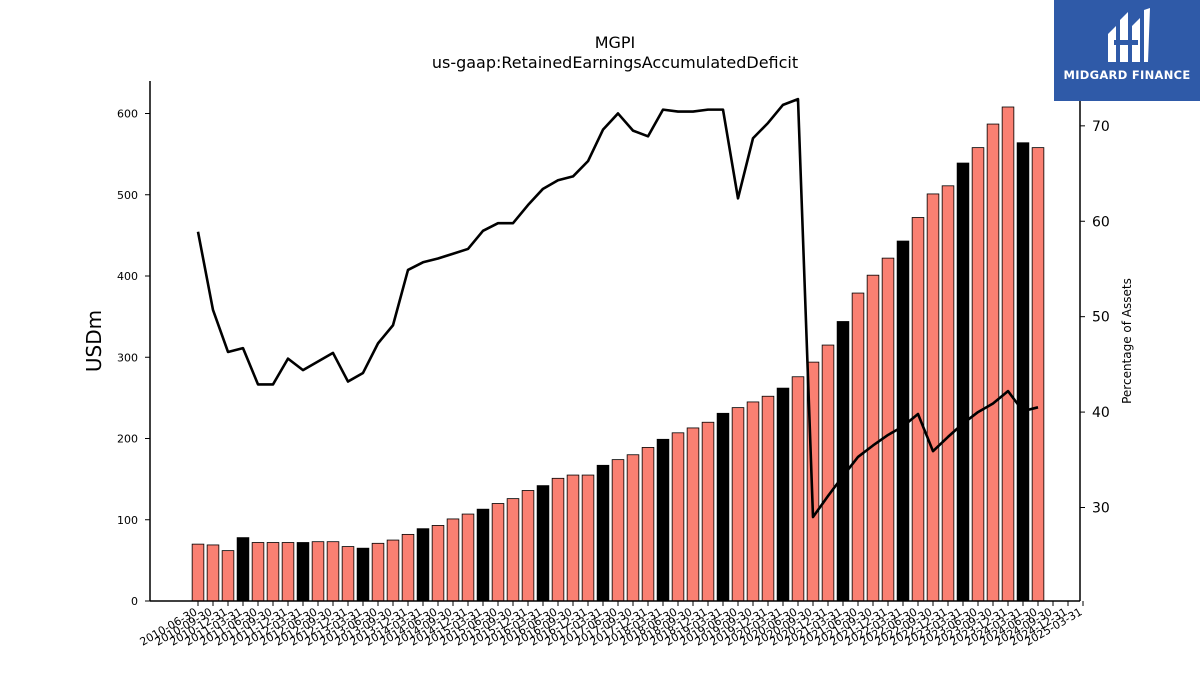  I want to click on y-tick-label: 0, so click(134, 601).